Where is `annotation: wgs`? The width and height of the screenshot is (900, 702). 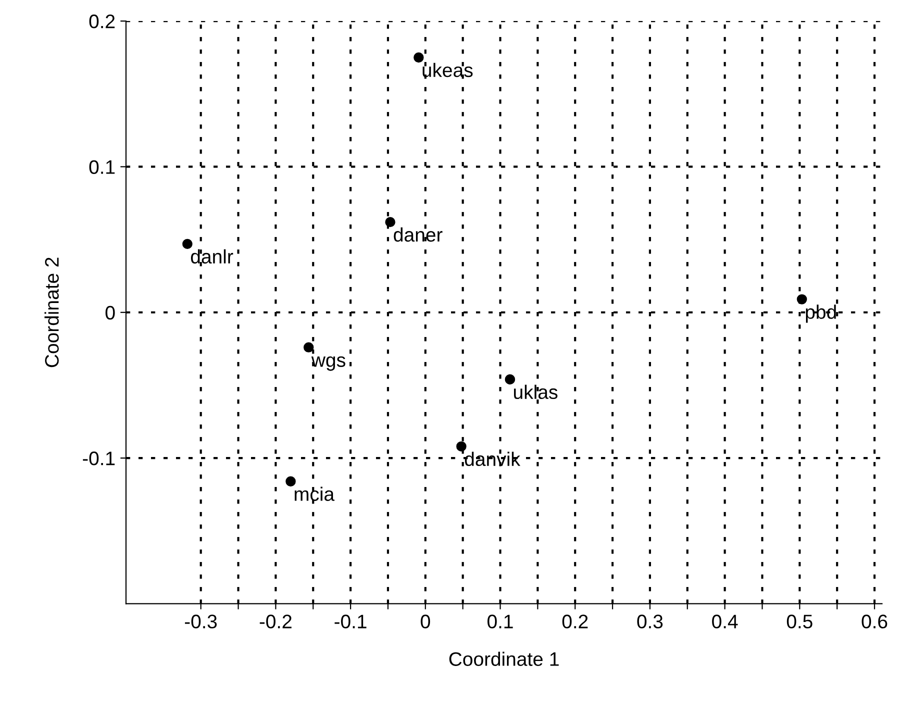
annotation: wgs is located at coordinates (328, 363).